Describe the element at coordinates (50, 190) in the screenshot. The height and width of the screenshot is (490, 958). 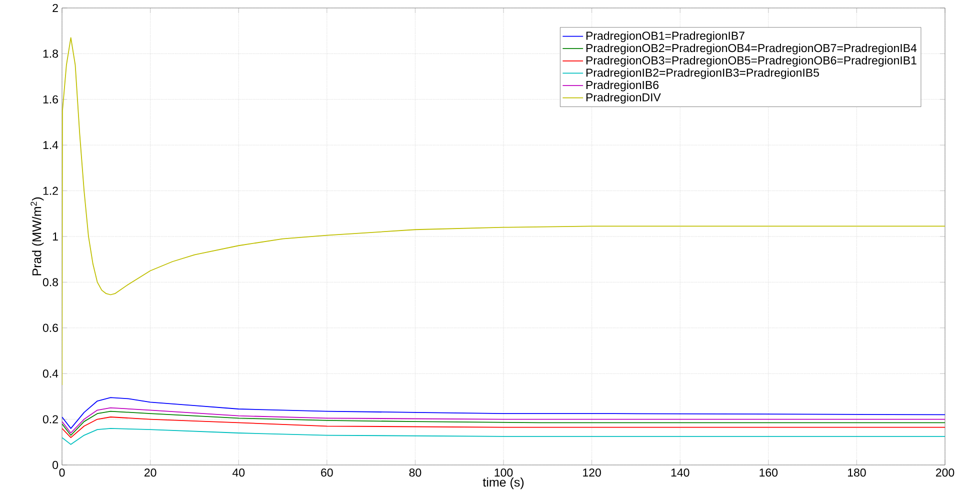
I see `y-tick-label: 1.2` at that location.